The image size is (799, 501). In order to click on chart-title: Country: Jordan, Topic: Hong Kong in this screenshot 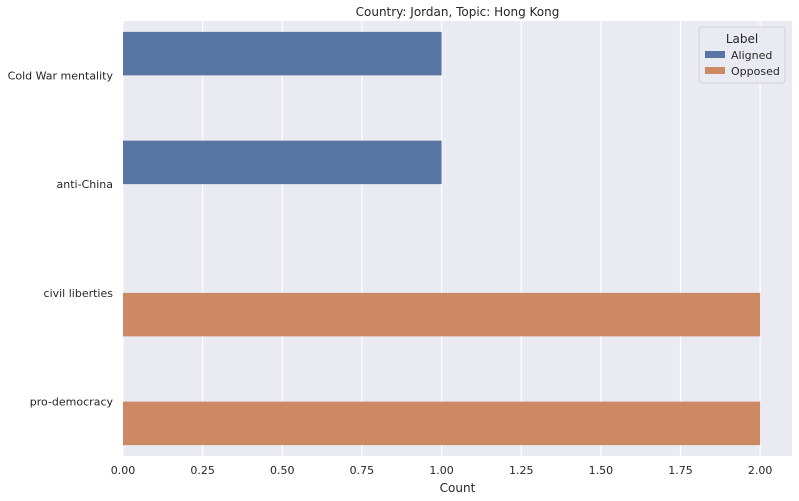, I will do `click(458, 12)`.